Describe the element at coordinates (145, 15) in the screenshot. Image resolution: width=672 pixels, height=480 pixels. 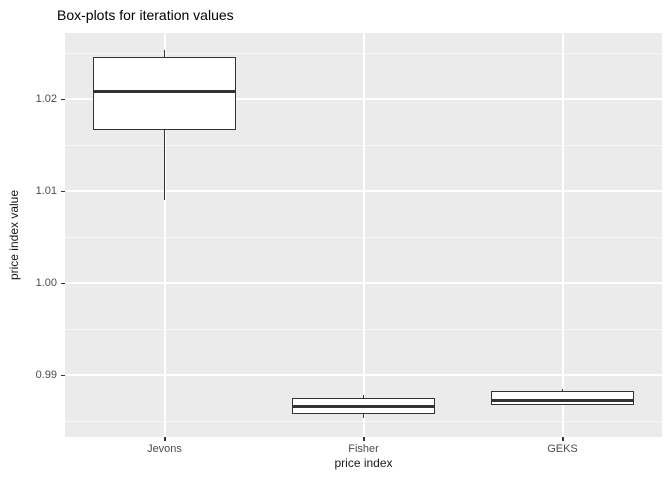
I see `chart-title: Box-plots for iteration values` at that location.